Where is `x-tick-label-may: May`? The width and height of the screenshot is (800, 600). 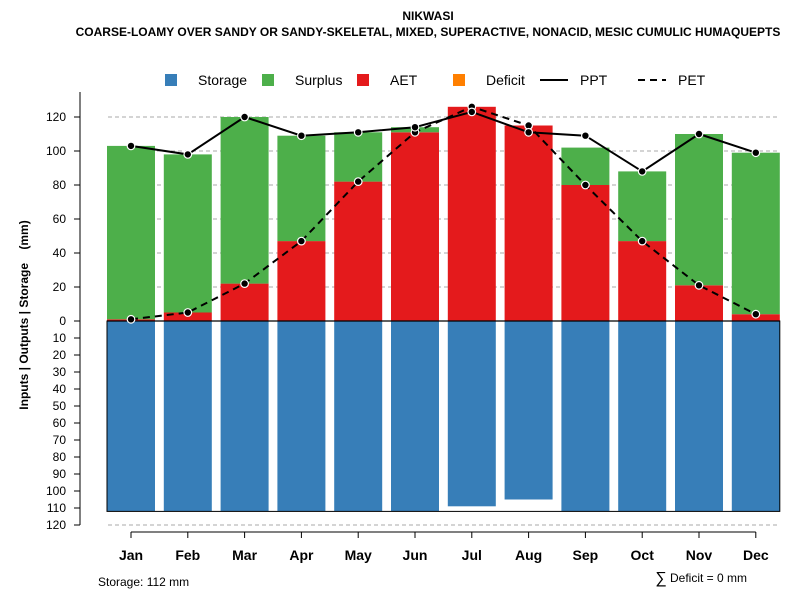 x-tick-label-may: May is located at coordinates (358, 555).